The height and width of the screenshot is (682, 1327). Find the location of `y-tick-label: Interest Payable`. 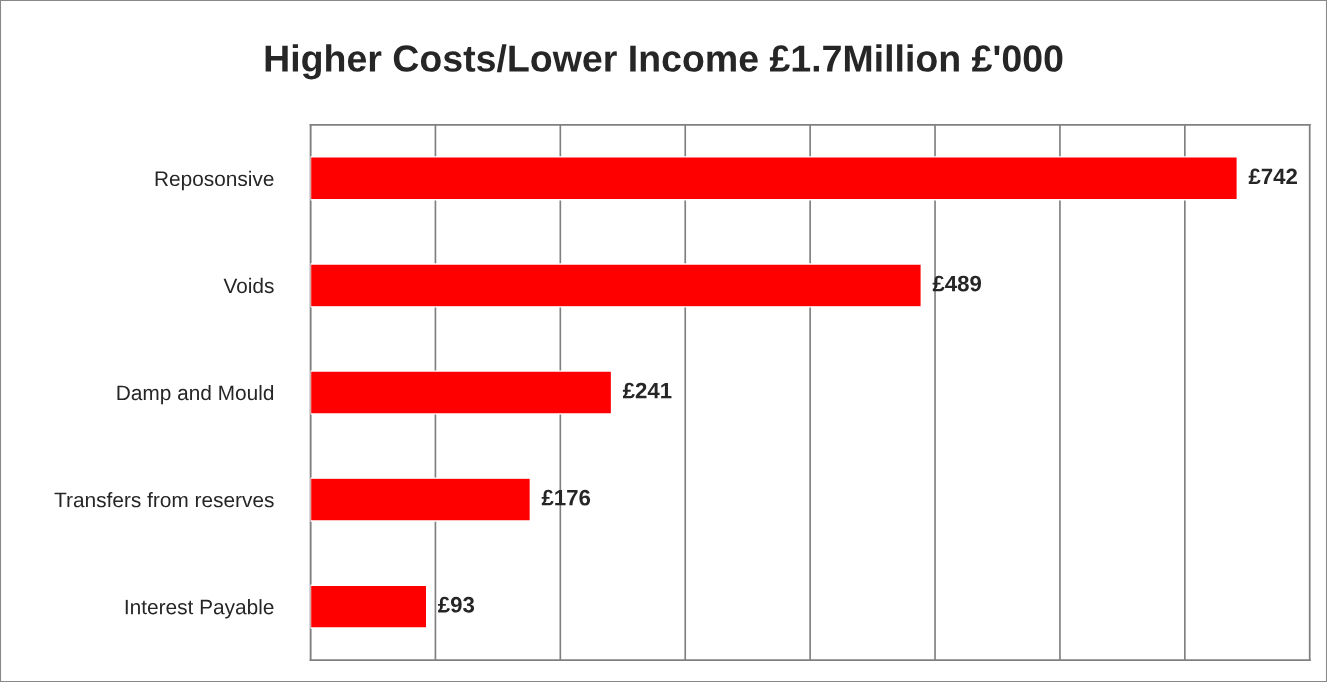

y-tick-label: Interest Payable is located at coordinates (199, 609).